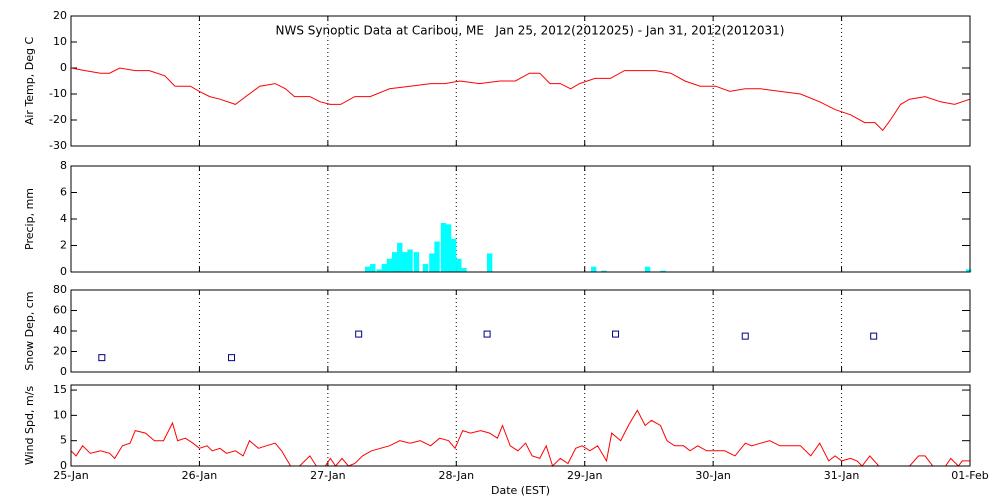 Image resolution: width=1000 pixels, height=500 pixels. I want to click on y-tick-label: 80, so click(60, 289).